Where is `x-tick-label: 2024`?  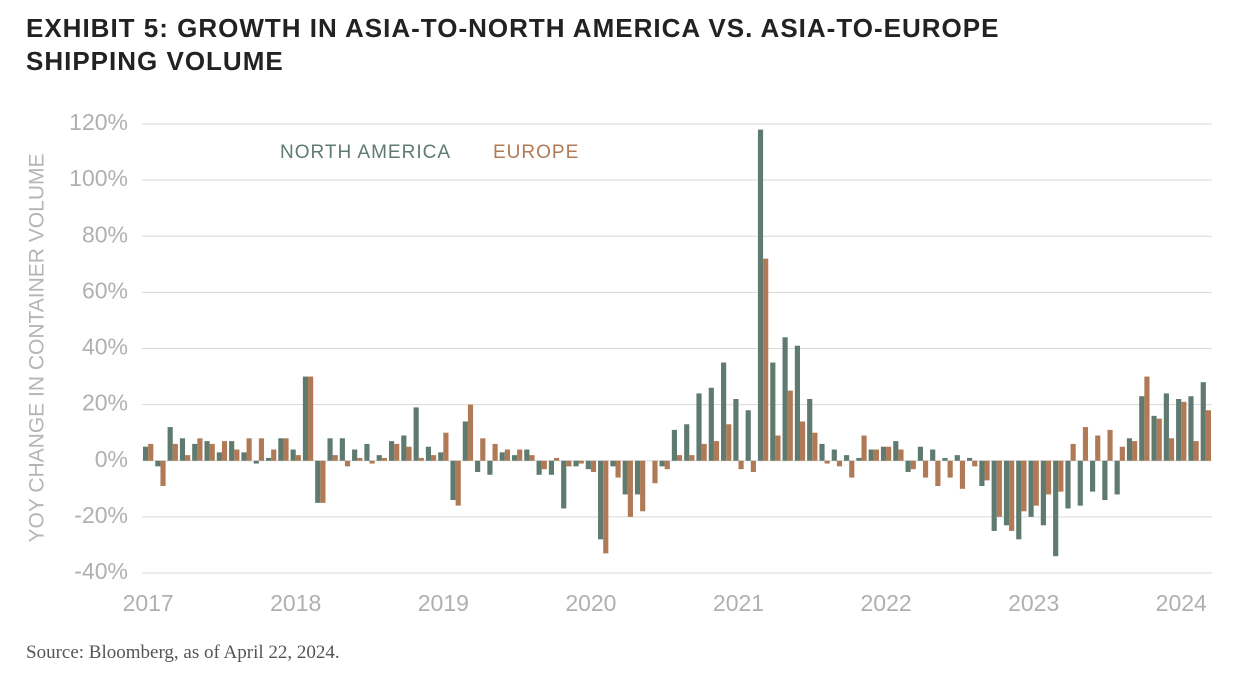 x-tick-label: 2024 is located at coordinates (1181, 603).